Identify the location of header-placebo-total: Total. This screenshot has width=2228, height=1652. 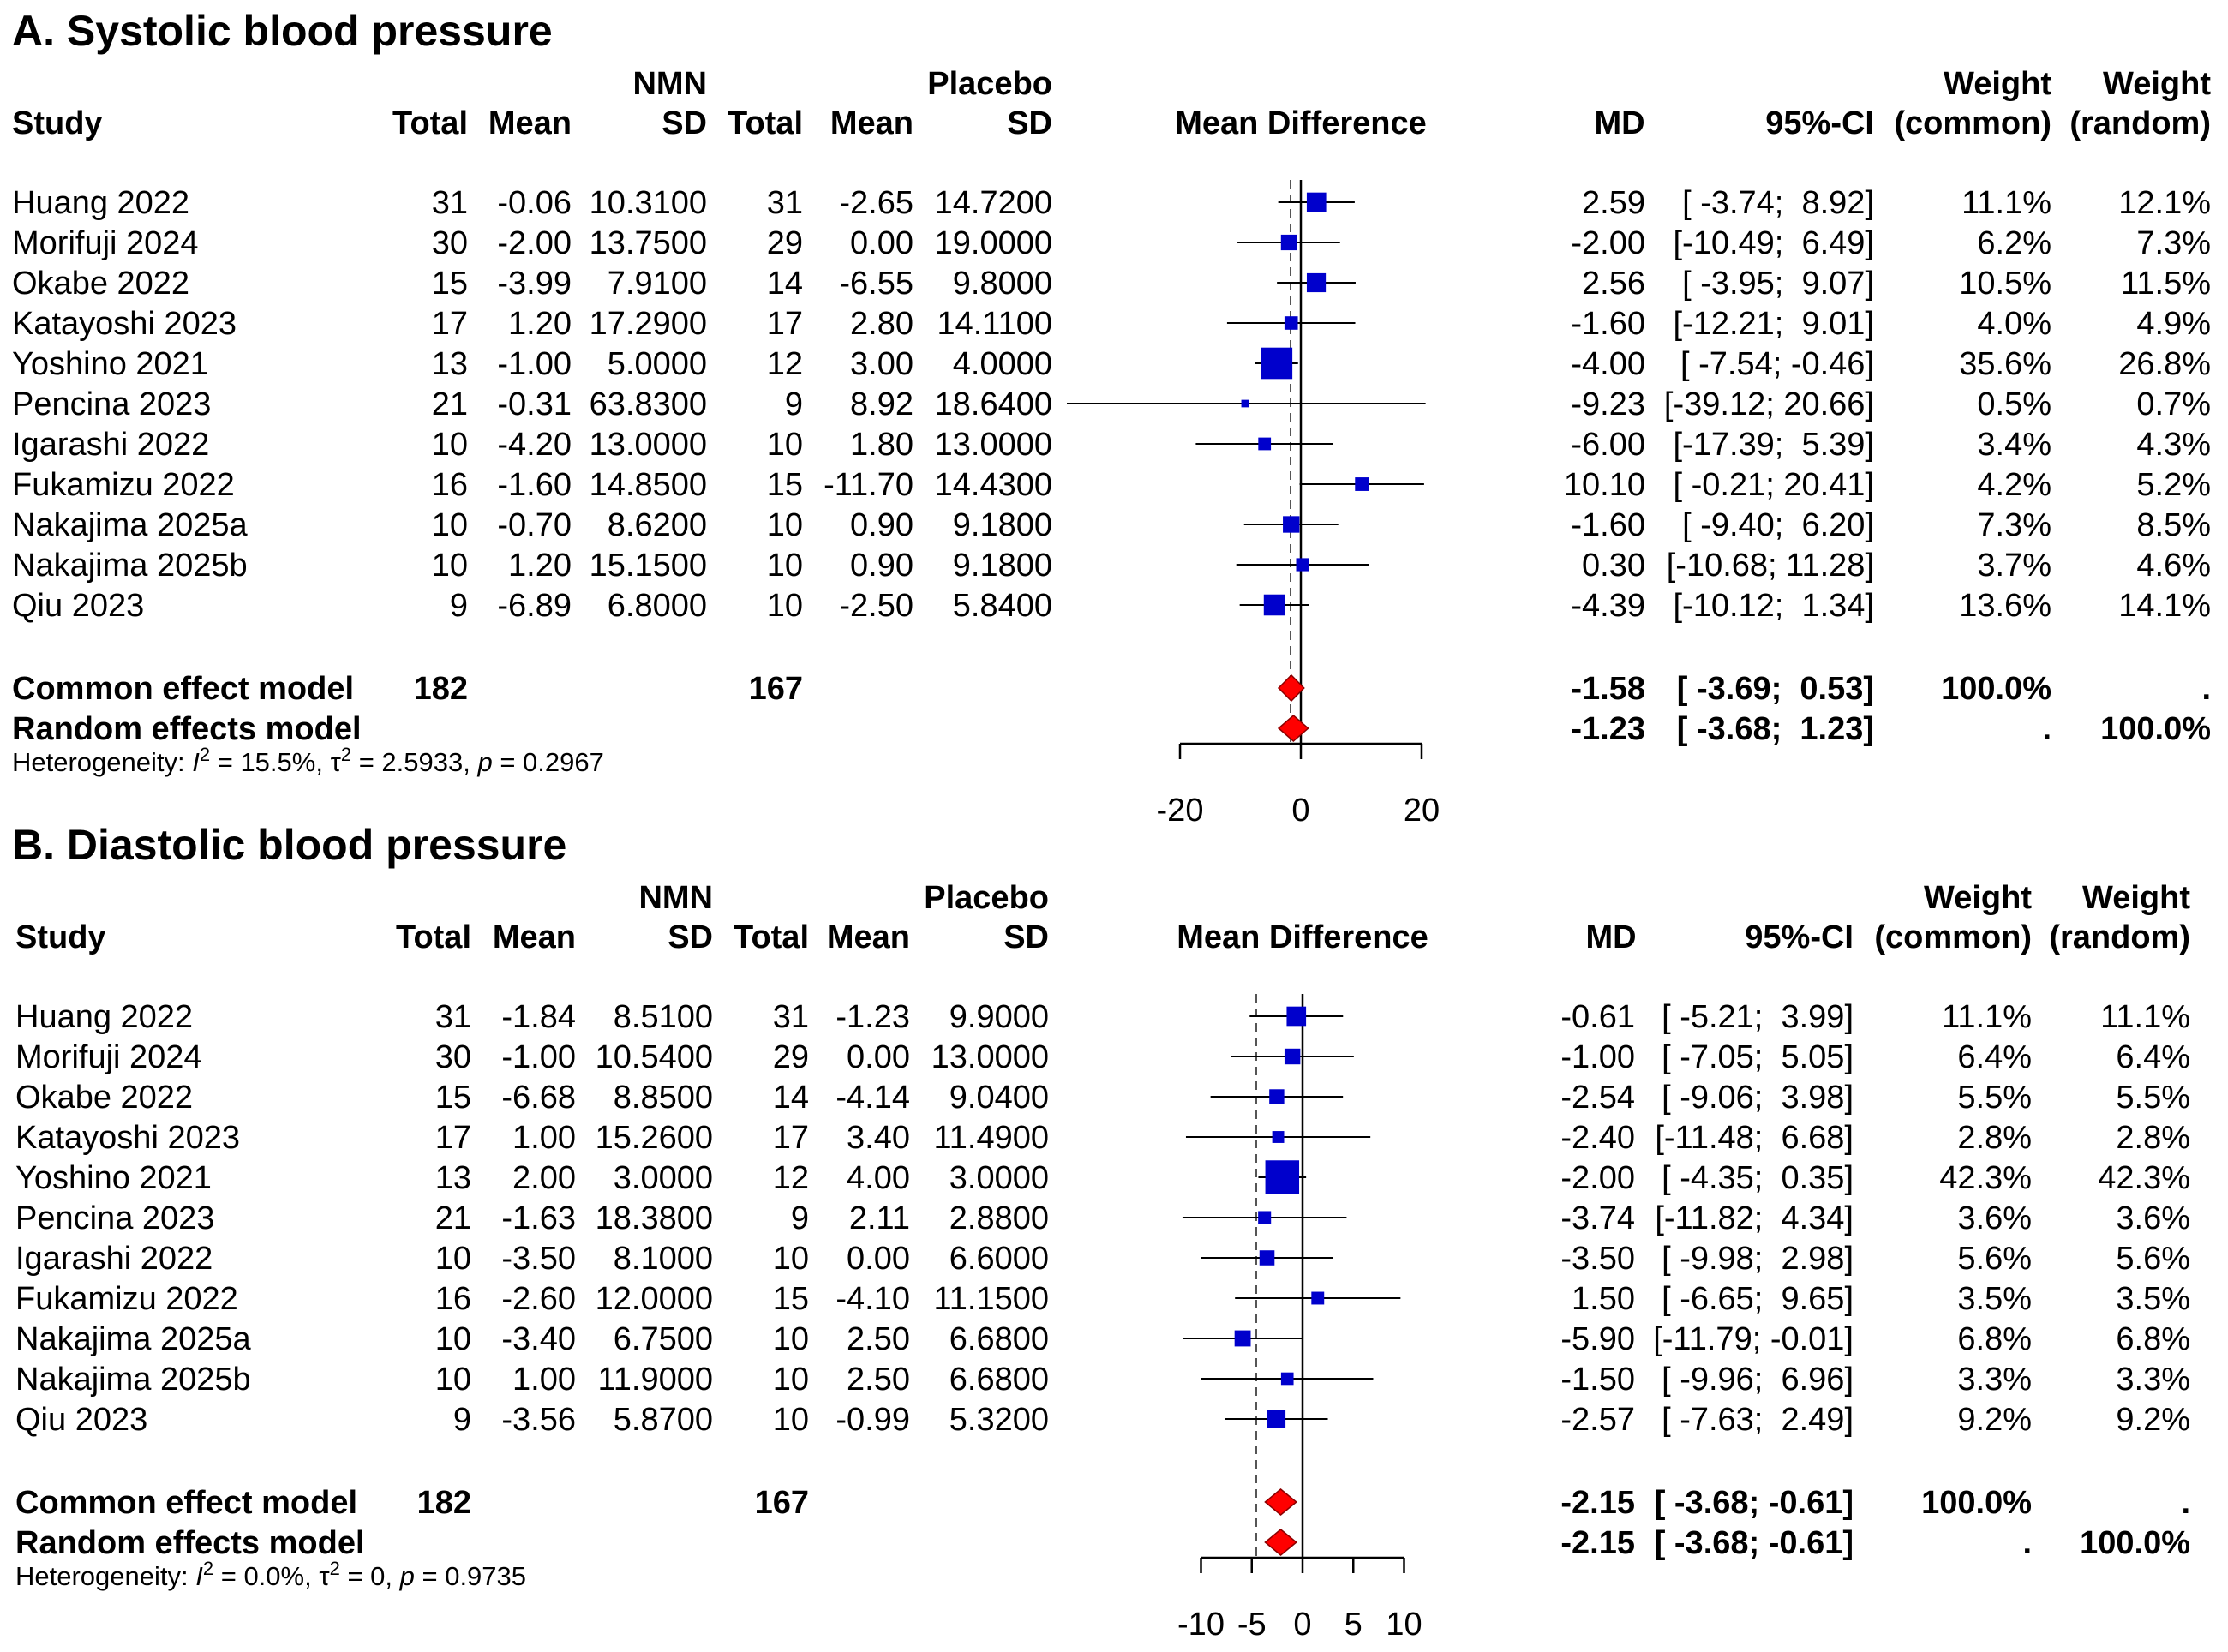
(772, 937).